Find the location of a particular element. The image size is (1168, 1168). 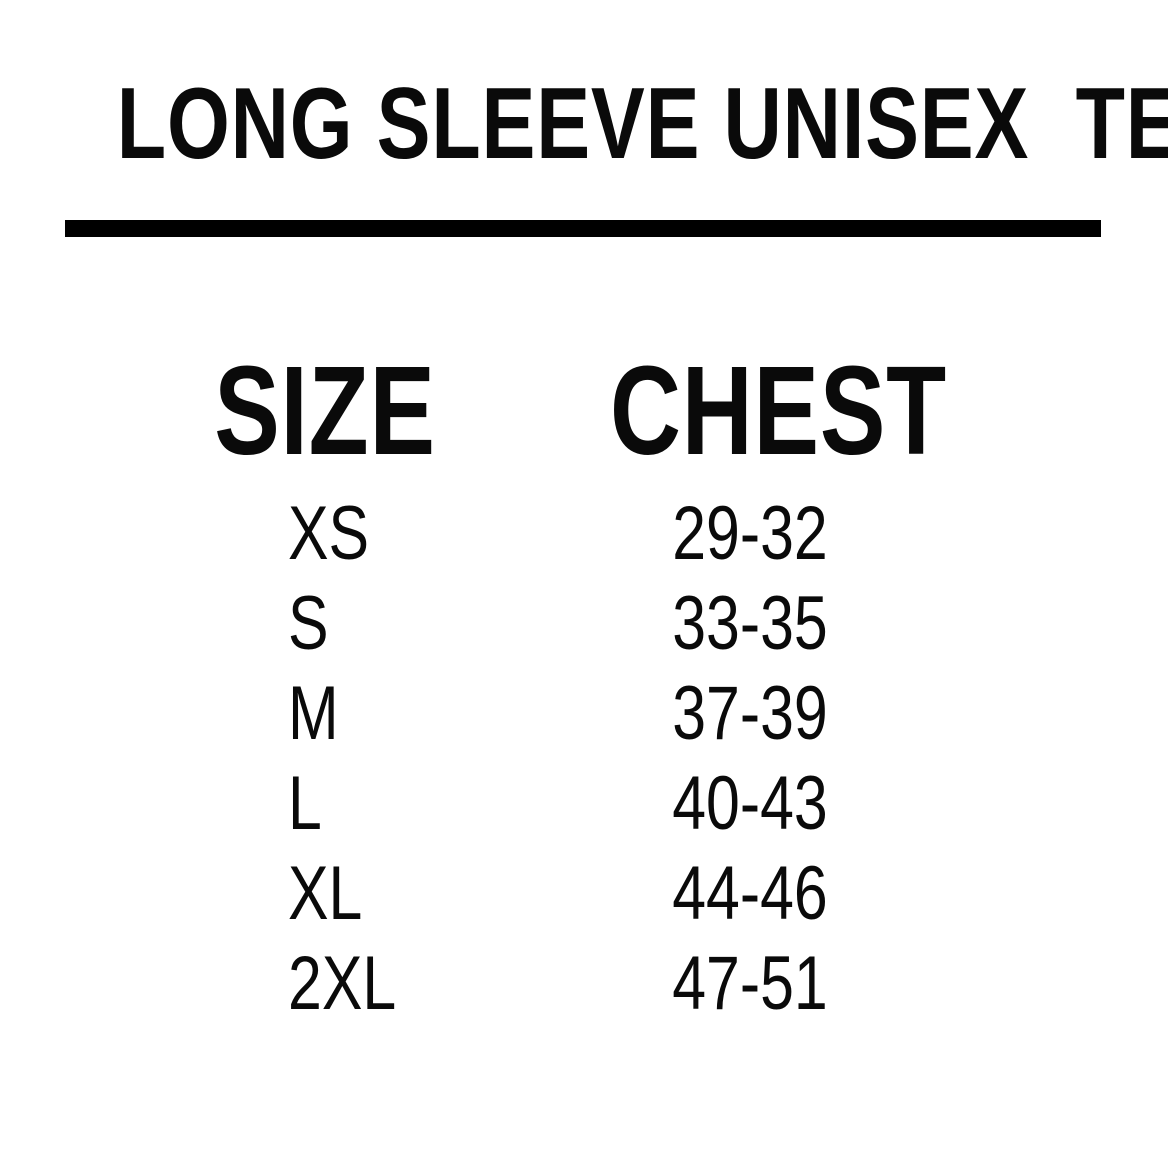

cell-size: S is located at coordinates (308, 623).